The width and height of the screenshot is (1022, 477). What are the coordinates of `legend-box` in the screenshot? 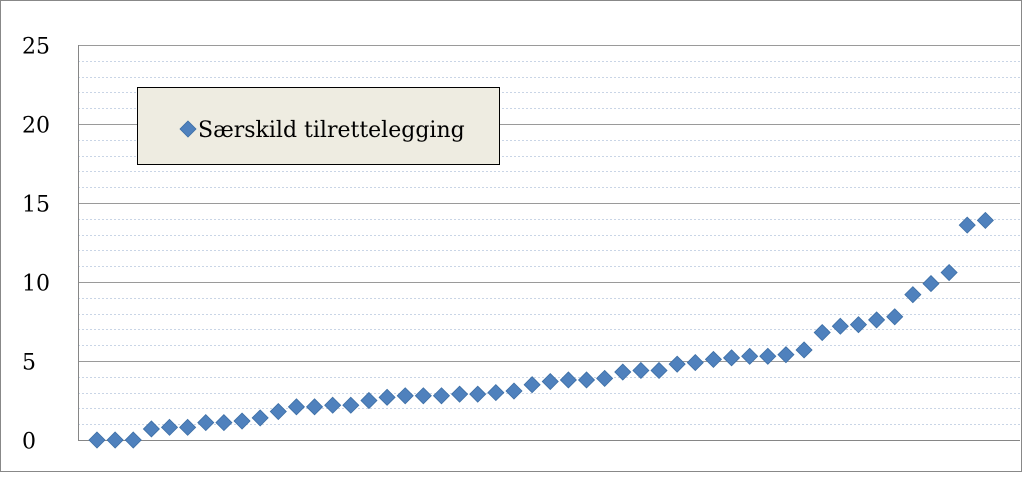 It's located at (318, 126).